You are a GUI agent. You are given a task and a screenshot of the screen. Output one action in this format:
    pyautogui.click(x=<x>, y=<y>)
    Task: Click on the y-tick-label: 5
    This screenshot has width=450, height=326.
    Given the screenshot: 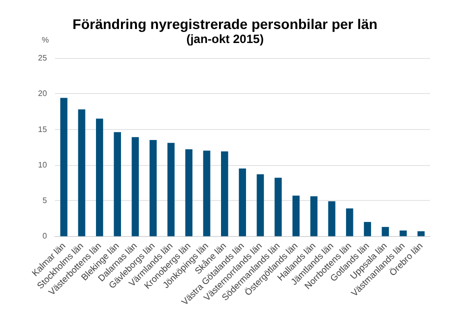 What is the action you would take?
    pyautogui.click(x=45, y=201)
    